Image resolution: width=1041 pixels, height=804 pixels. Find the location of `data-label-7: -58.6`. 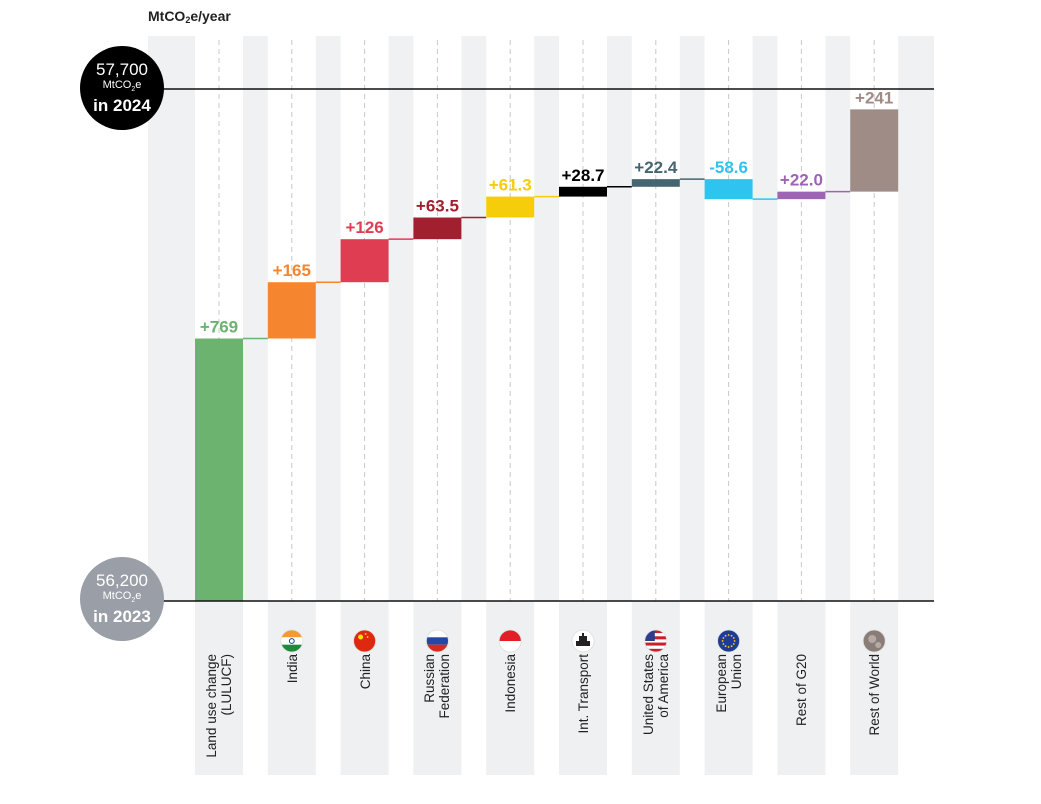

data-label-7: -58.6 is located at coordinates (728, 167).